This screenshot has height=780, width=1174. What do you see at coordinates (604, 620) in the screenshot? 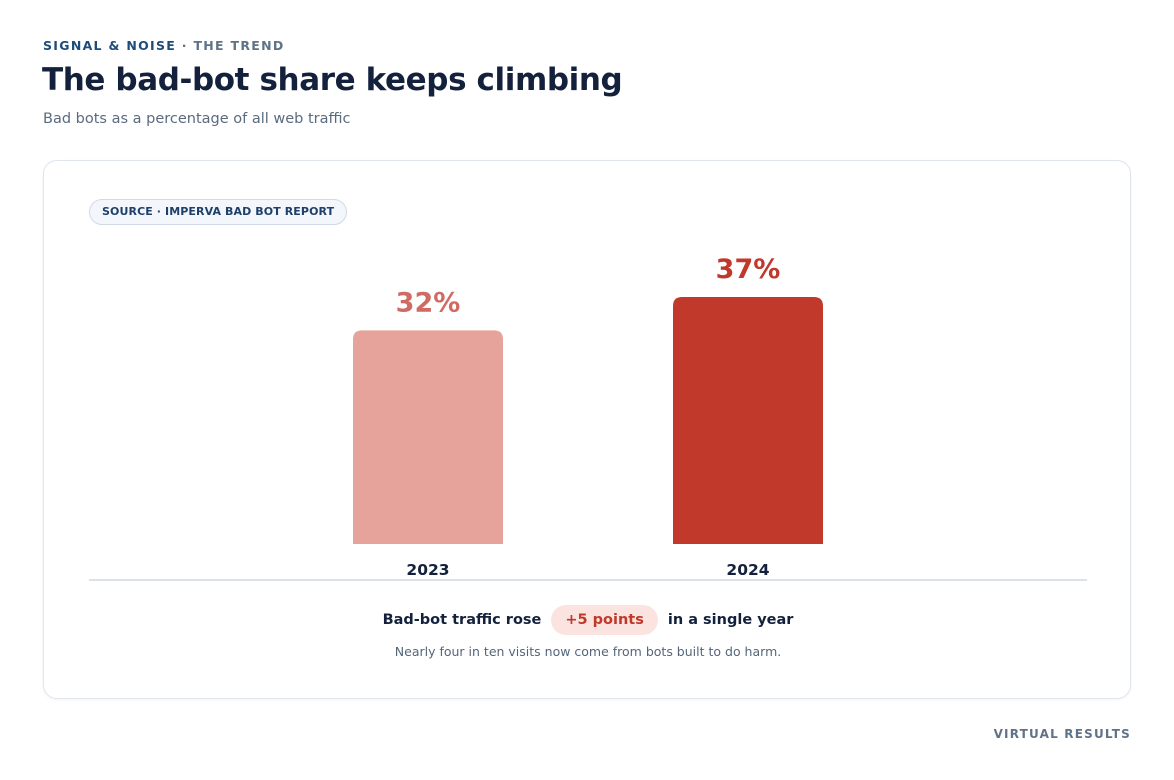
I see `delta-badge: +5 points` at bounding box center [604, 620].